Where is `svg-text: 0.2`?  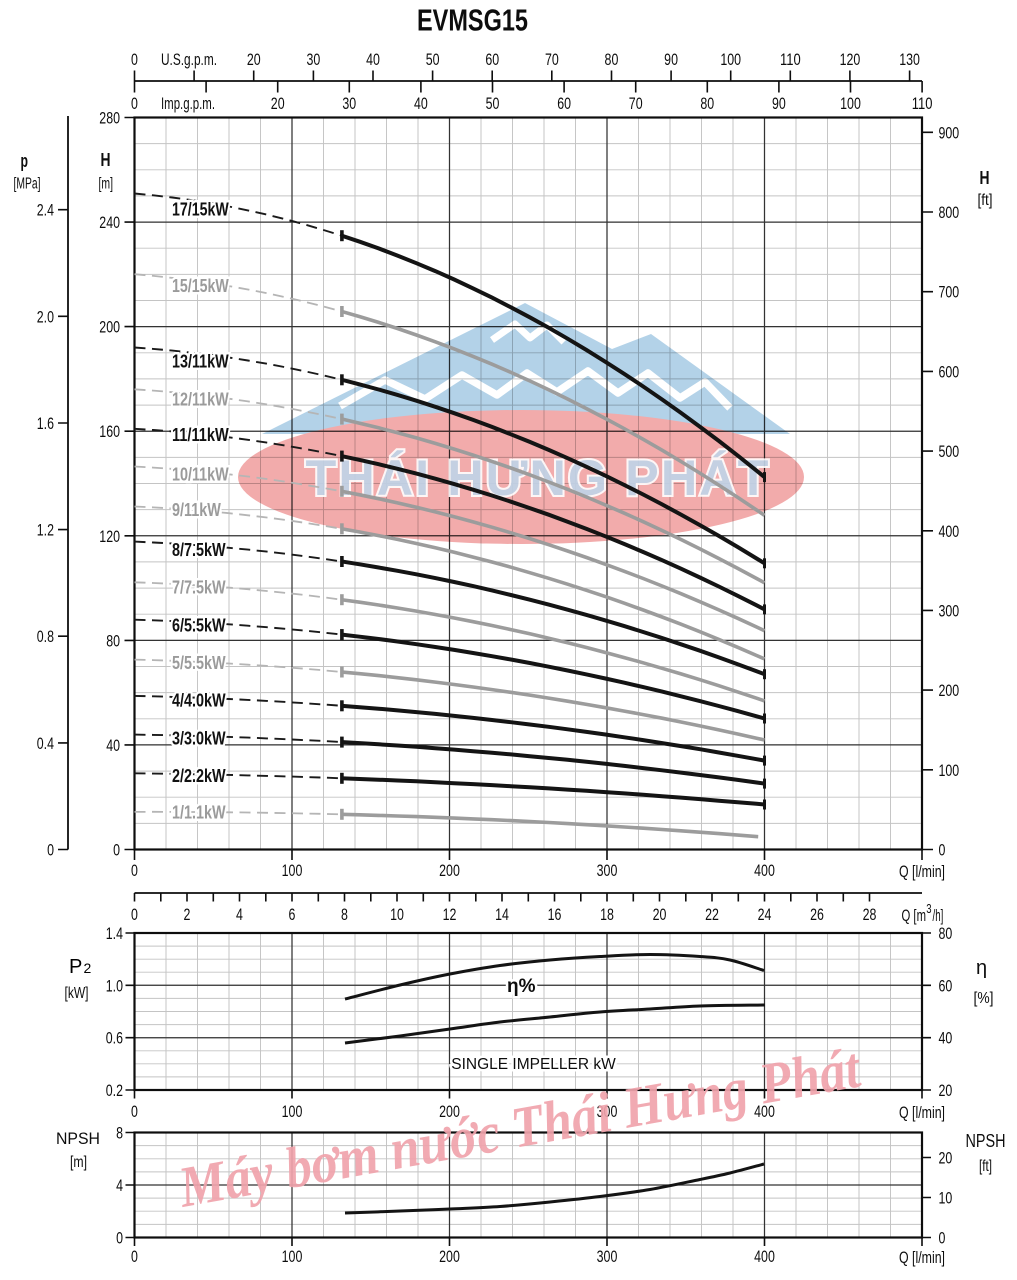
svg-text: 0.2 is located at coordinates (114, 1090).